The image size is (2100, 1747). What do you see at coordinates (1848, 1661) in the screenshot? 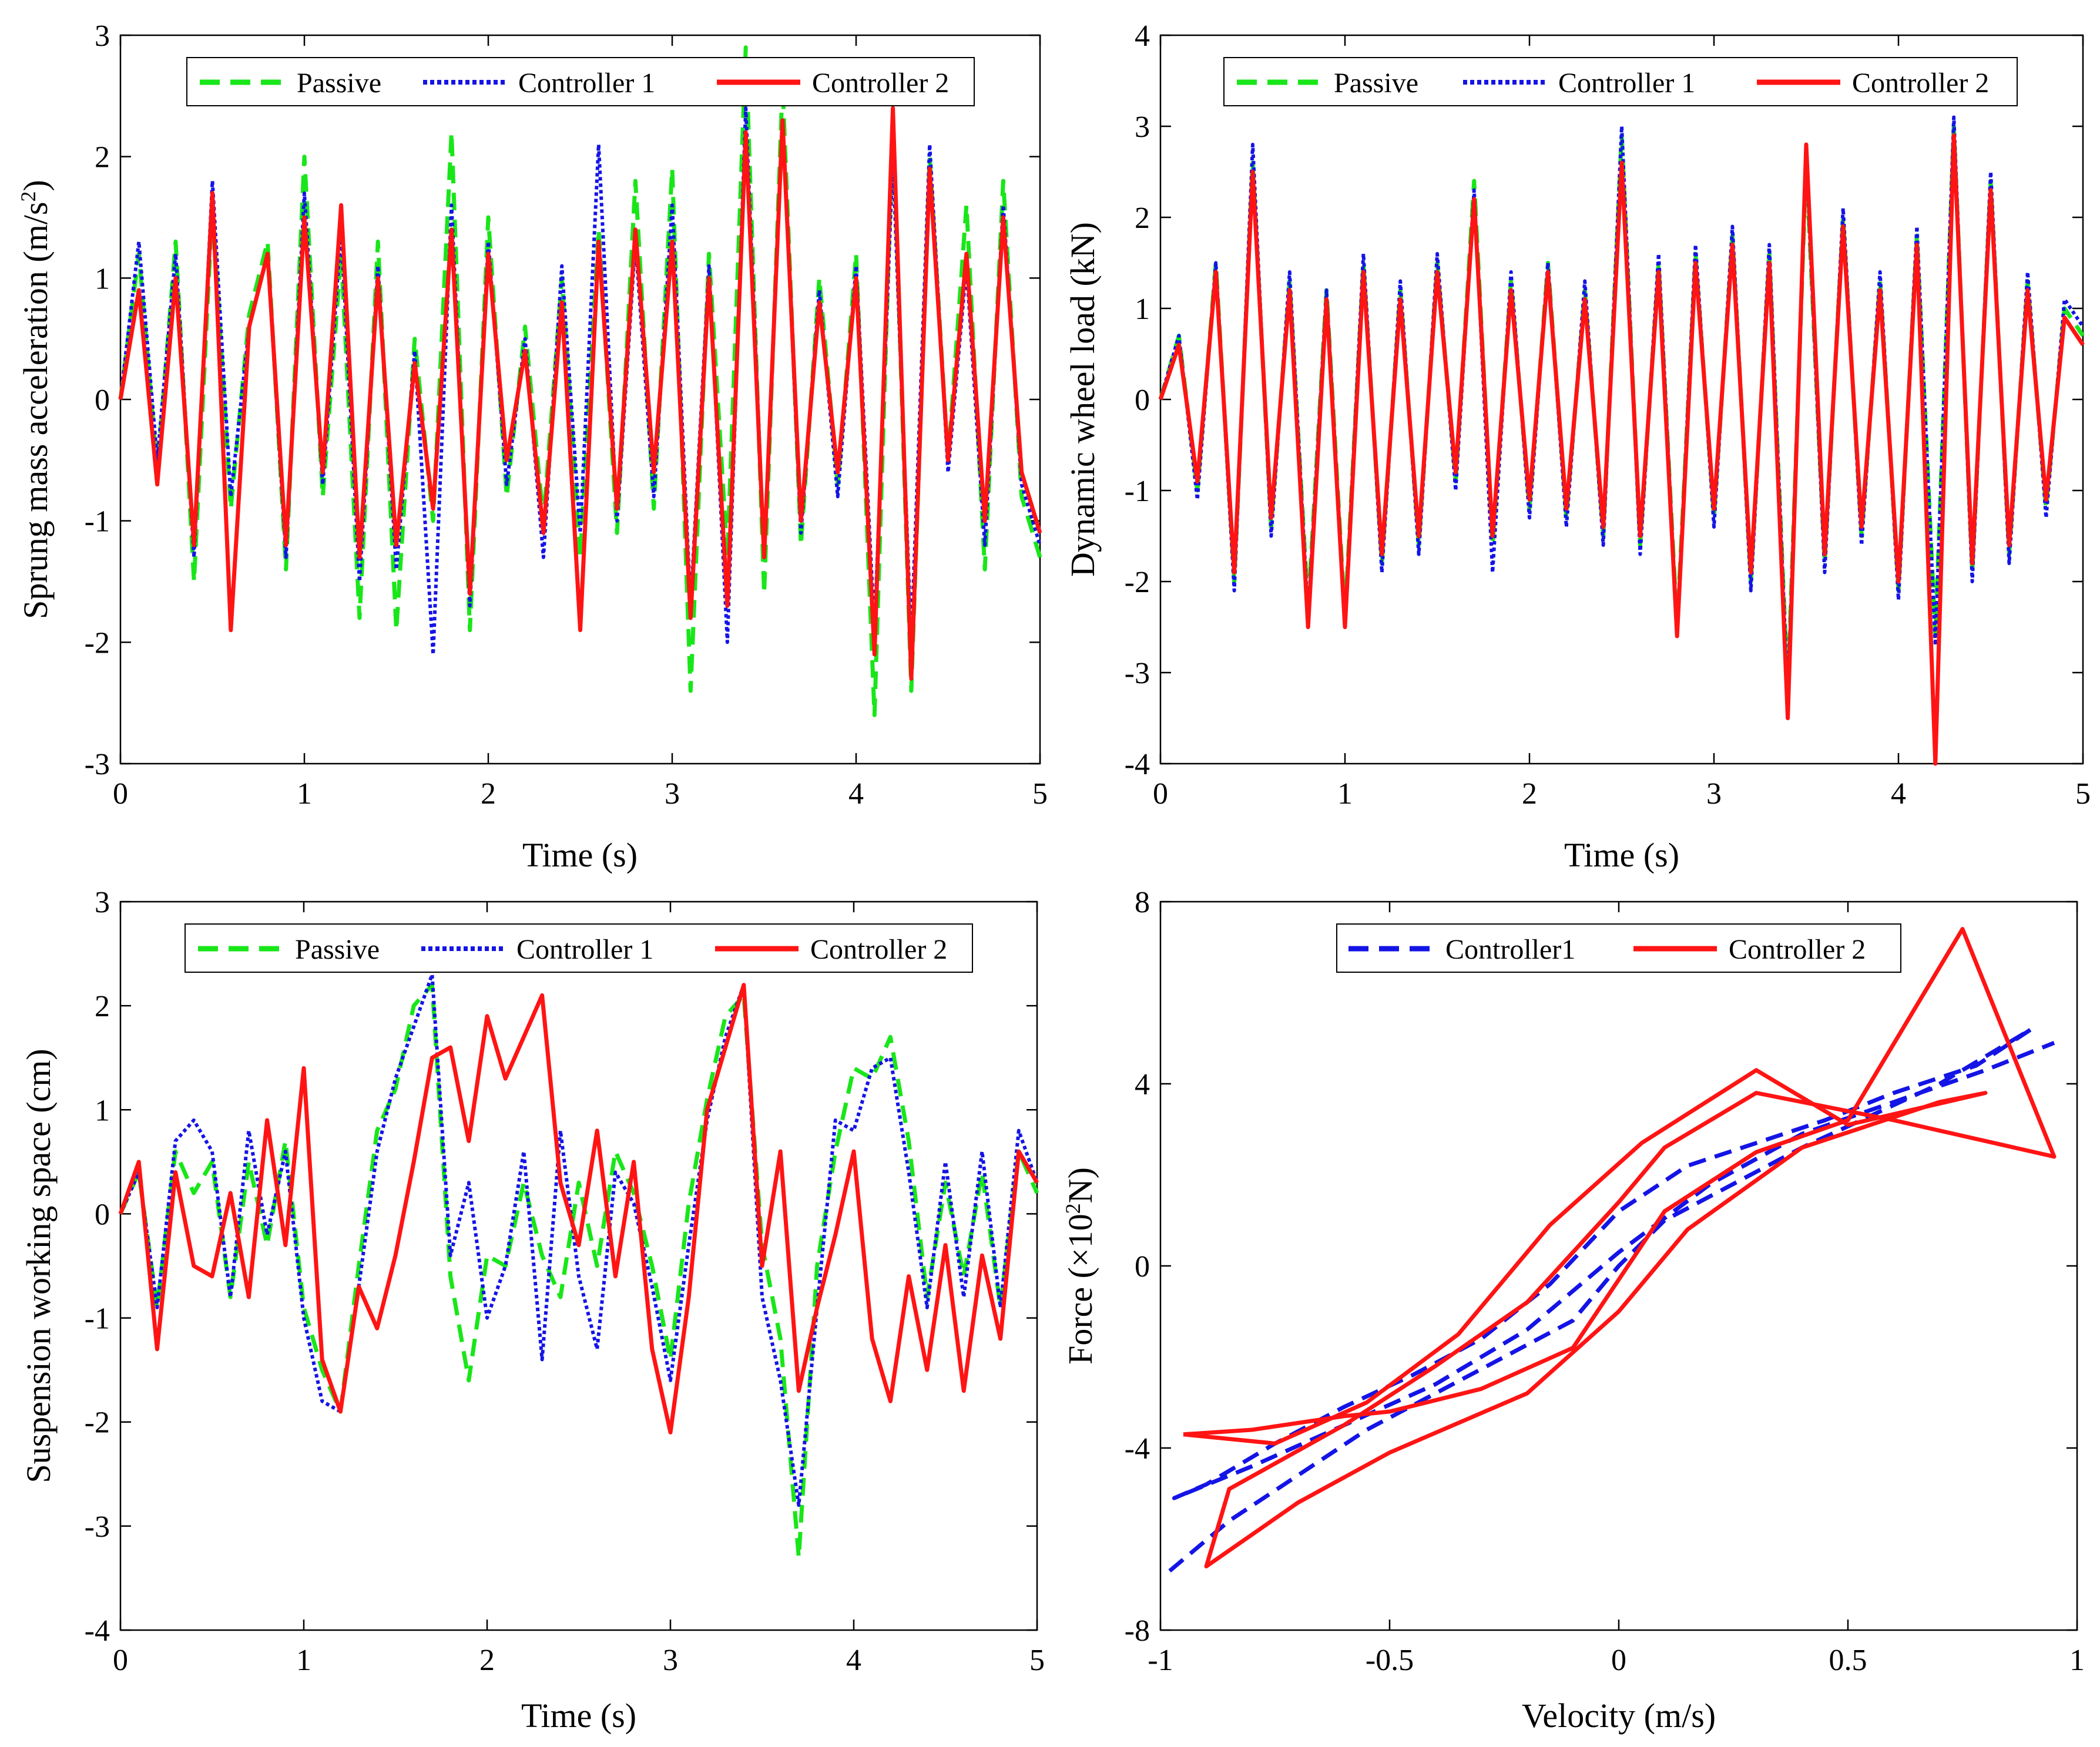
I see `x-tick-label: 0.5` at bounding box center [1848, 1661].